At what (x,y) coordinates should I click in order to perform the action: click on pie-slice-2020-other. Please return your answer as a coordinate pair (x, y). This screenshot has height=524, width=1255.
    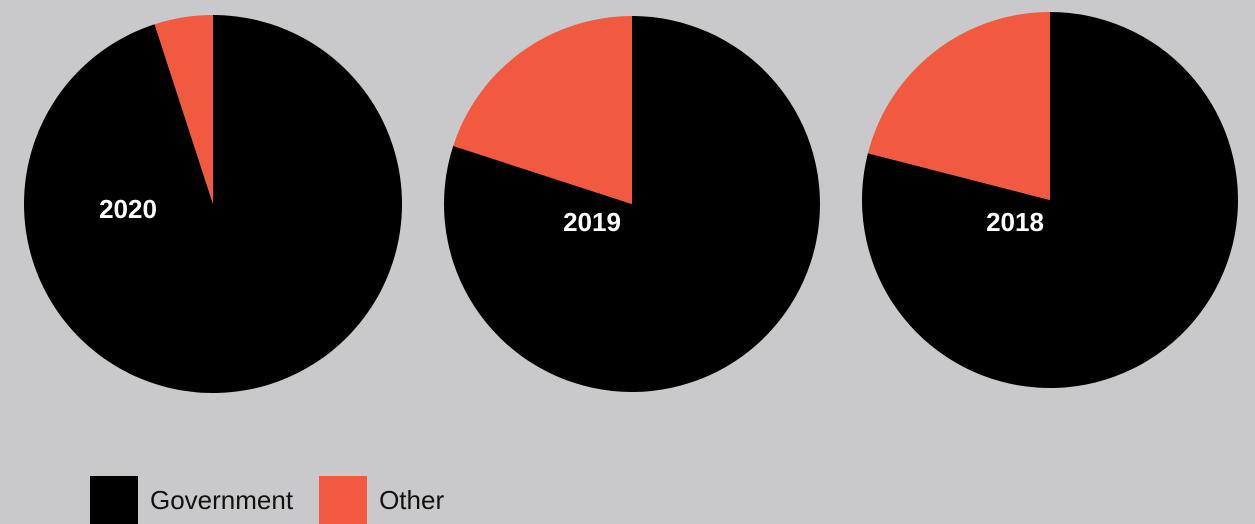
    Looking at the image, I should click on (183, 109).